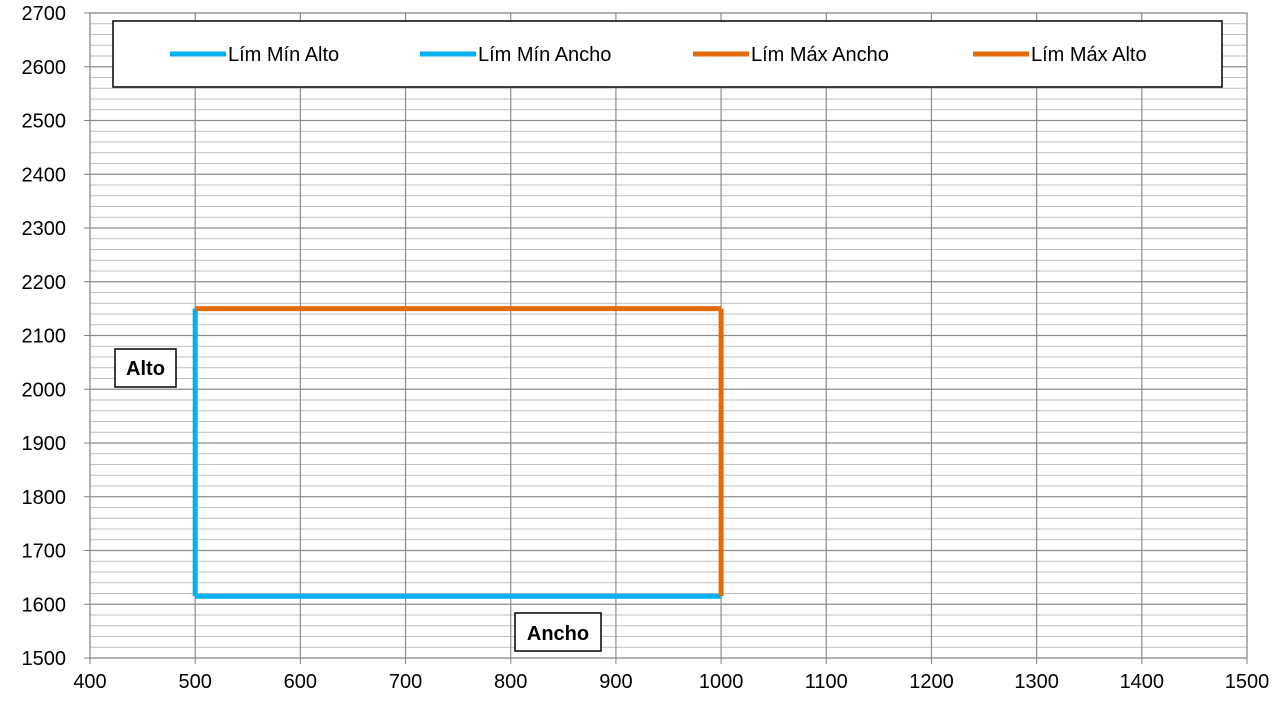  Describe the element at coordinates (1089, 55) in the screenshot. I see `legend-label: Lím Máx Alto` at that location.